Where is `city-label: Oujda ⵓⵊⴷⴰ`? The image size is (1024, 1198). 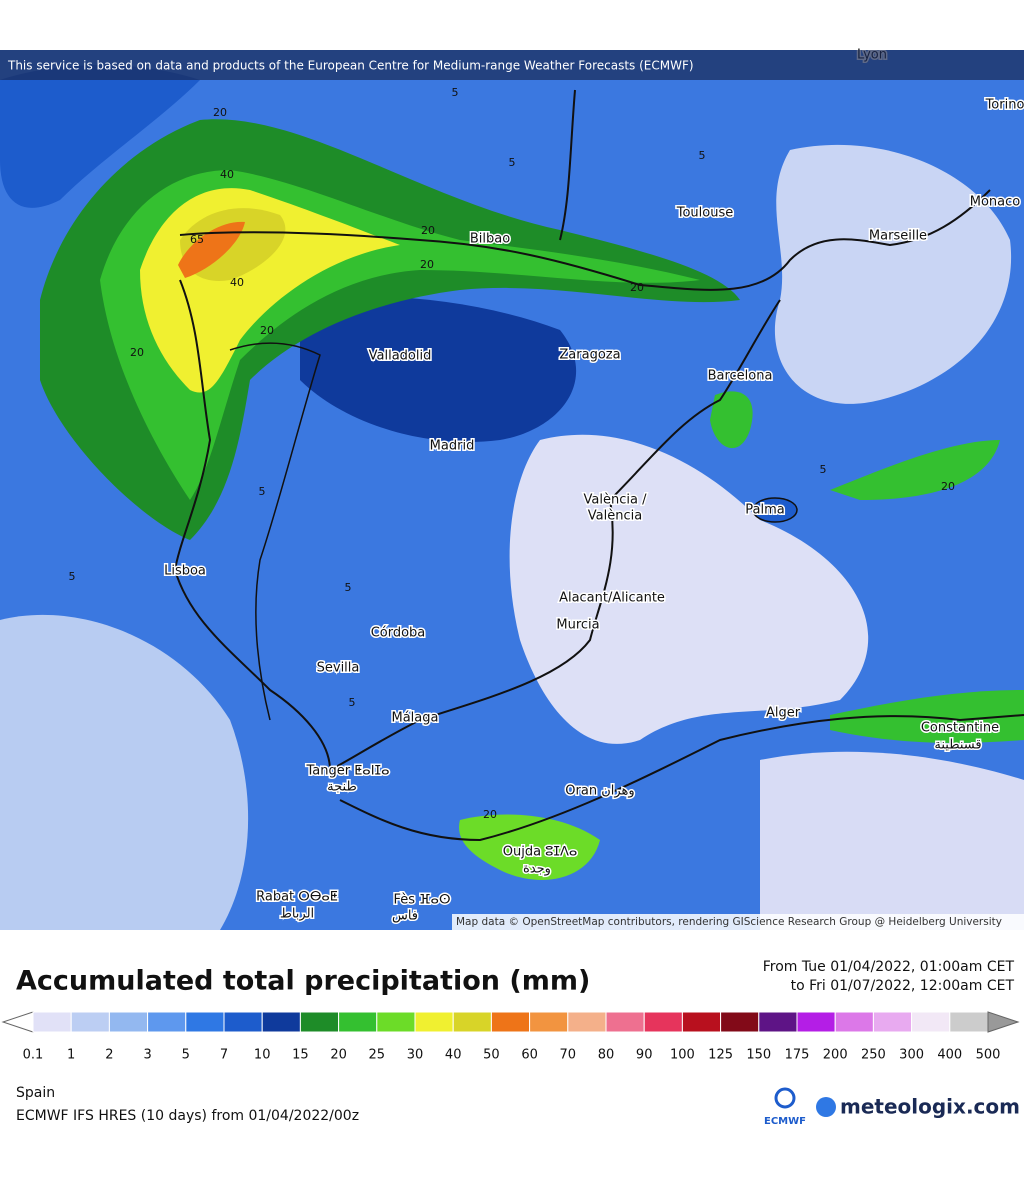
city-label: Oujda ⵓⵊⴷⴰ is located at coordinates (540, 852).